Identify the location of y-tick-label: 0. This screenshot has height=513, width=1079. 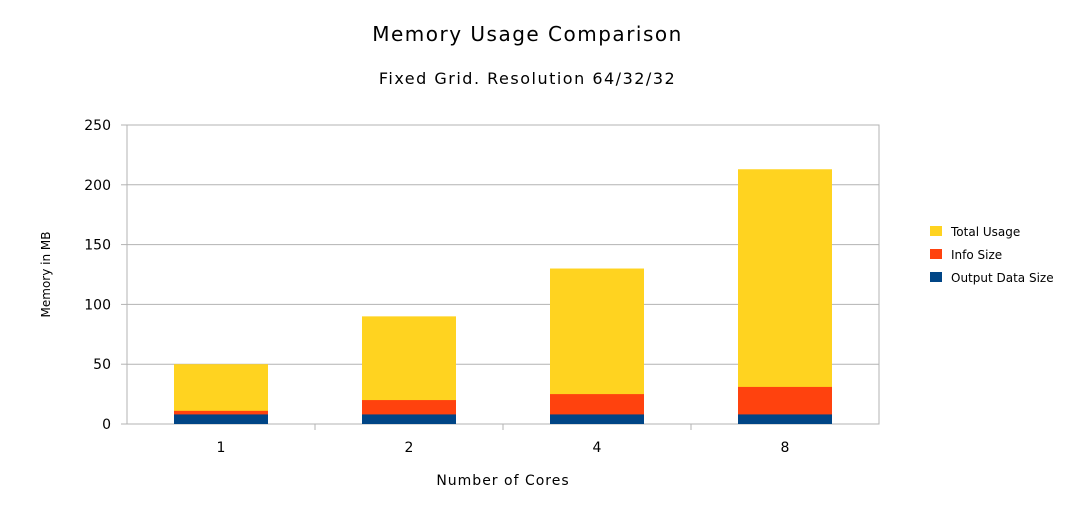
(106, 425).